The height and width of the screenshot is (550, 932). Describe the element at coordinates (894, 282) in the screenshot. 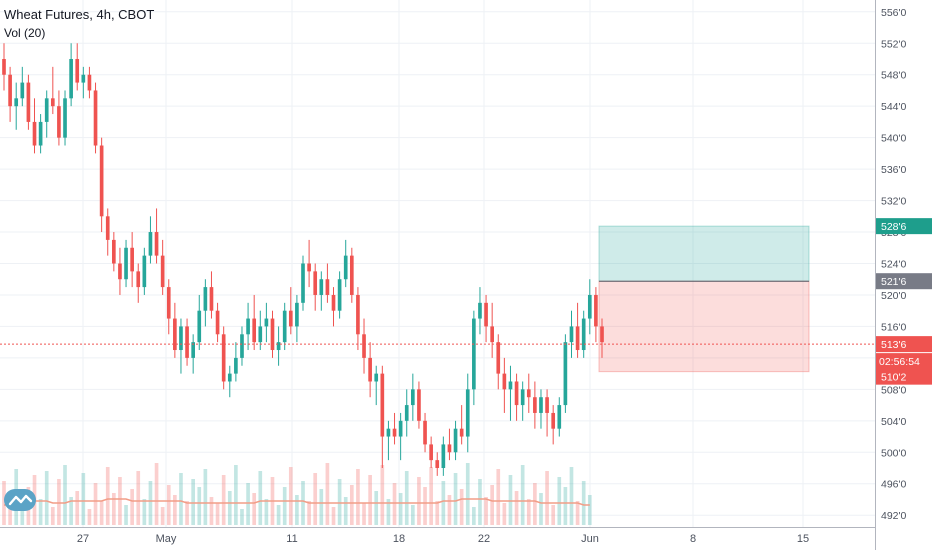

I see `entry-price-tag: 521'6` at that location.